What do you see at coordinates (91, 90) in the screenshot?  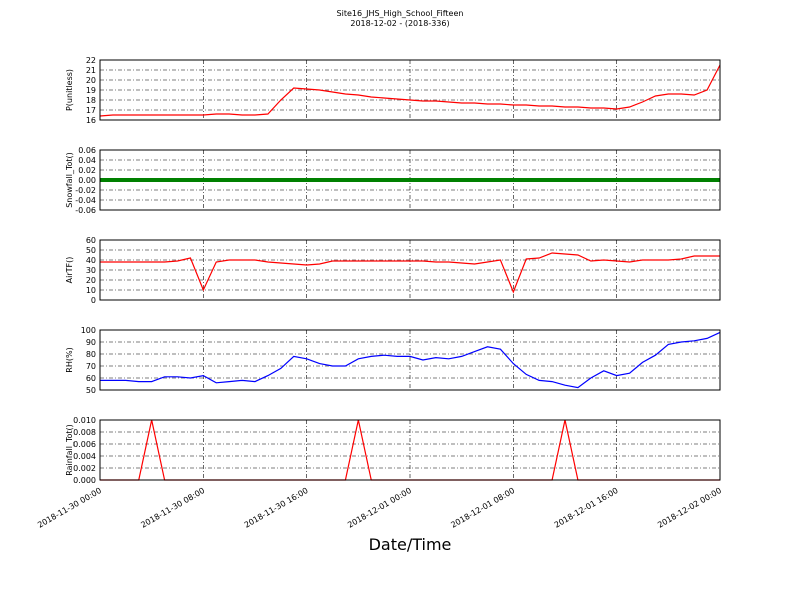 I see `y-tick-label: 19` at bounding box center [91, 90].